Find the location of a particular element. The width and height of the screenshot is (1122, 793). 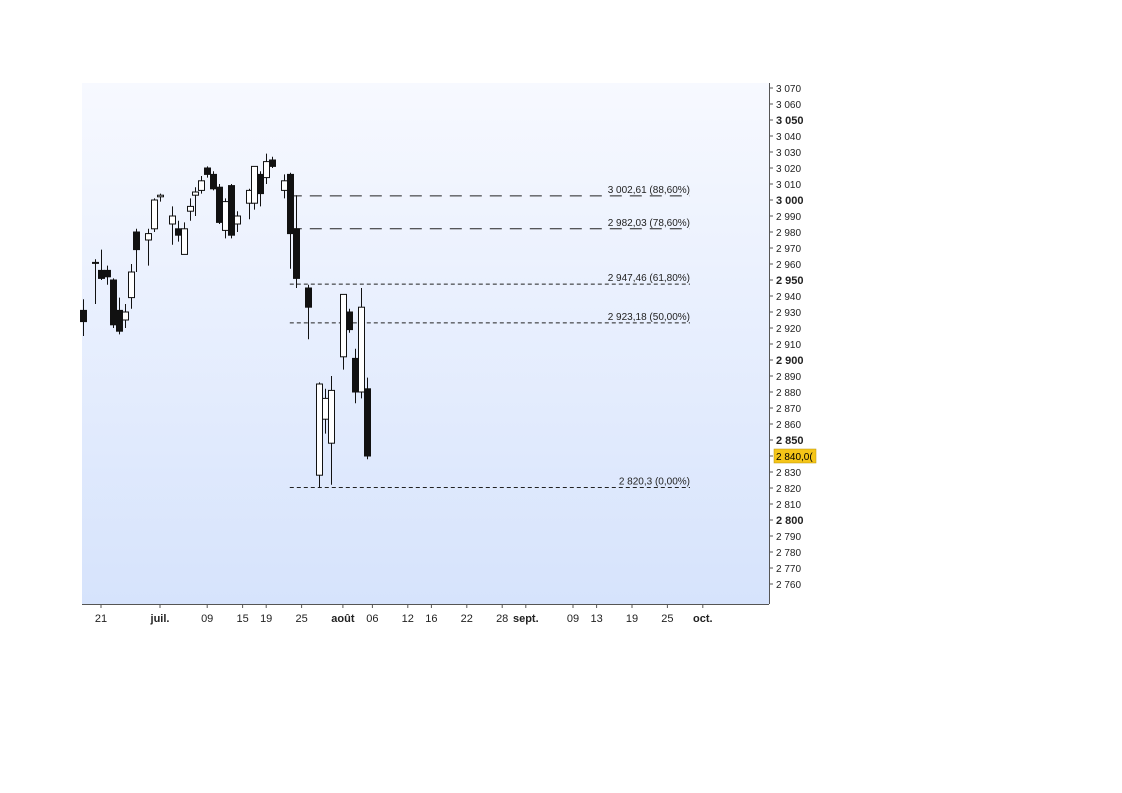

y-tick-label: 2 880 is located at coordinates (788, 393).